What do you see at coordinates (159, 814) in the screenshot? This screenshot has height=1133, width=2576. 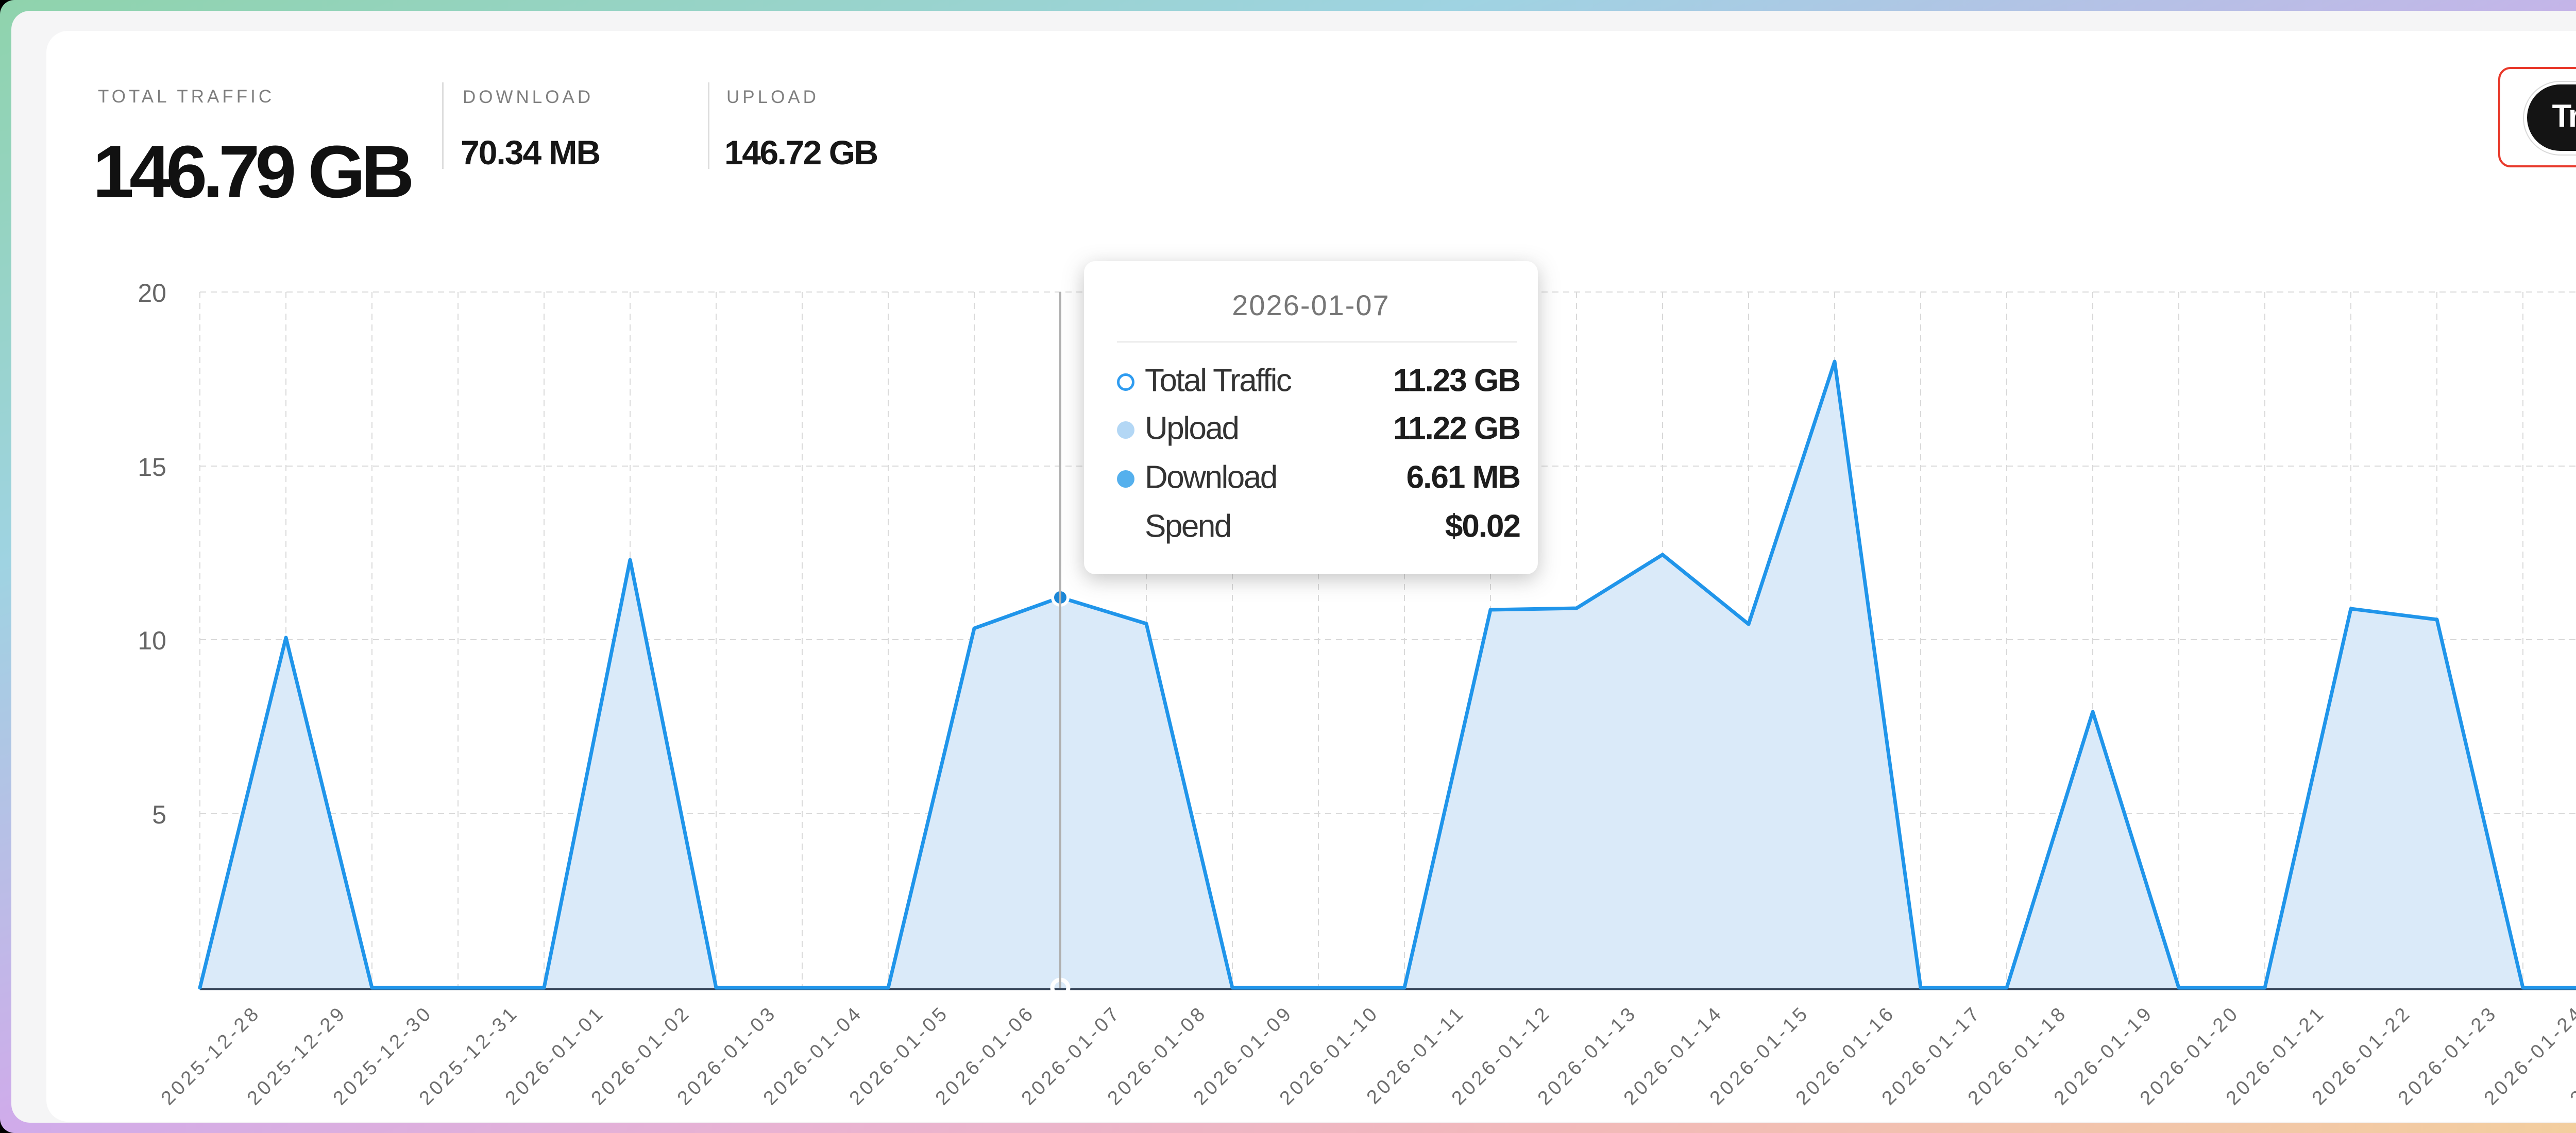 I see `svg-text: 5` at bounding box center [159, 814].